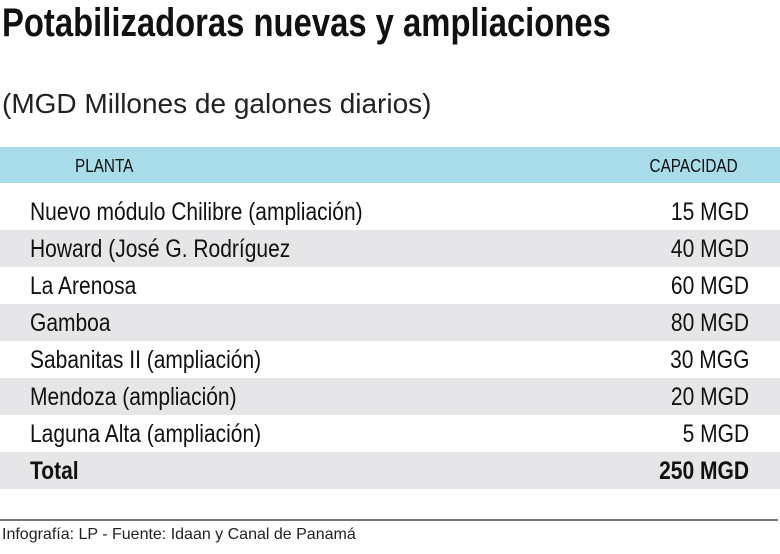 This screenshot has width=780, height=554. Describe the element at coordinates (709, 249) in the screenshot. I see `plant-capacity: 40 MGD` at that location.